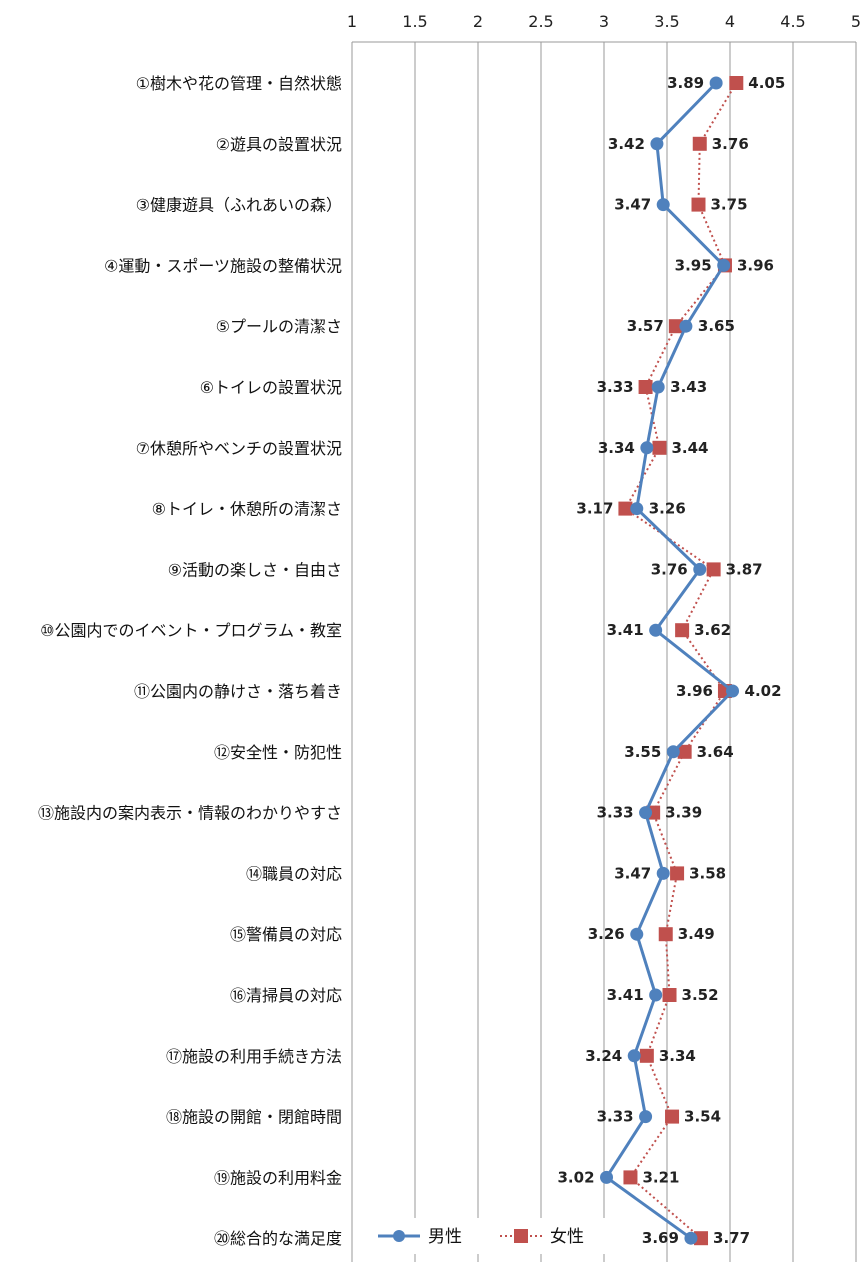 Image resolution: width=861 pixels, height=1267 pixels. I want to click on x-tick-labels: 1 1.5 2 2.5 3 3.5 4 4.5 5, so click(604, 21).